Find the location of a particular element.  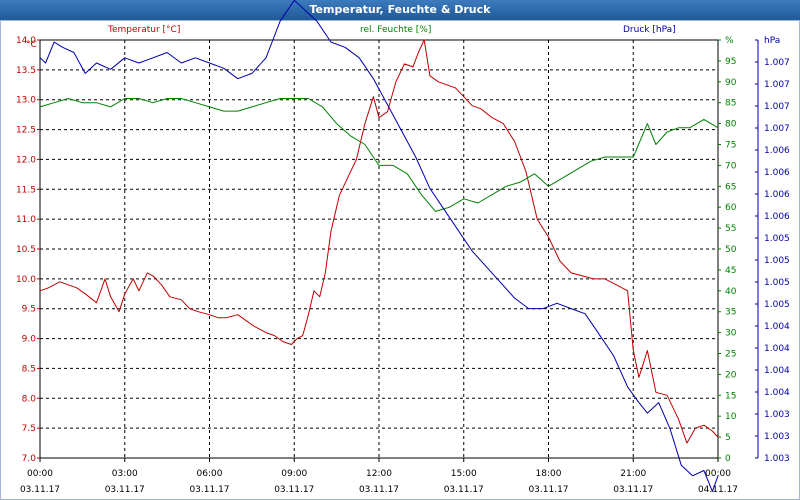

x-tick-label-time: 18:00 is located at coordinates (549, 474).